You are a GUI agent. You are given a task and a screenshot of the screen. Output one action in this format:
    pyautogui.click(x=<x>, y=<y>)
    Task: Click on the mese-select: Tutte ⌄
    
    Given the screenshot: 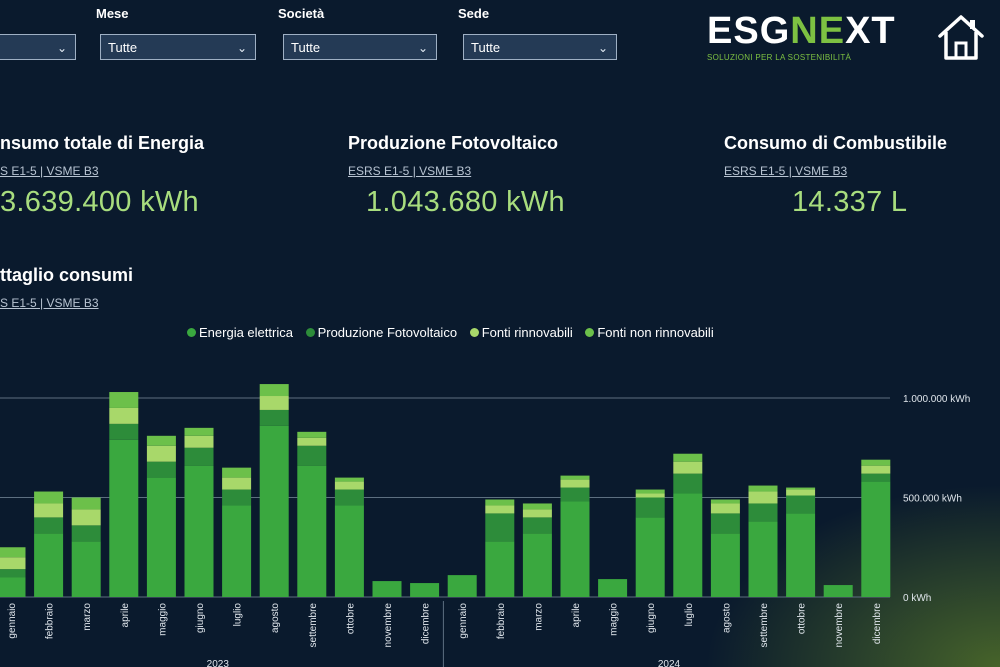 What is the action you would take?
    pyautogui.click(x=178, y=47)
    